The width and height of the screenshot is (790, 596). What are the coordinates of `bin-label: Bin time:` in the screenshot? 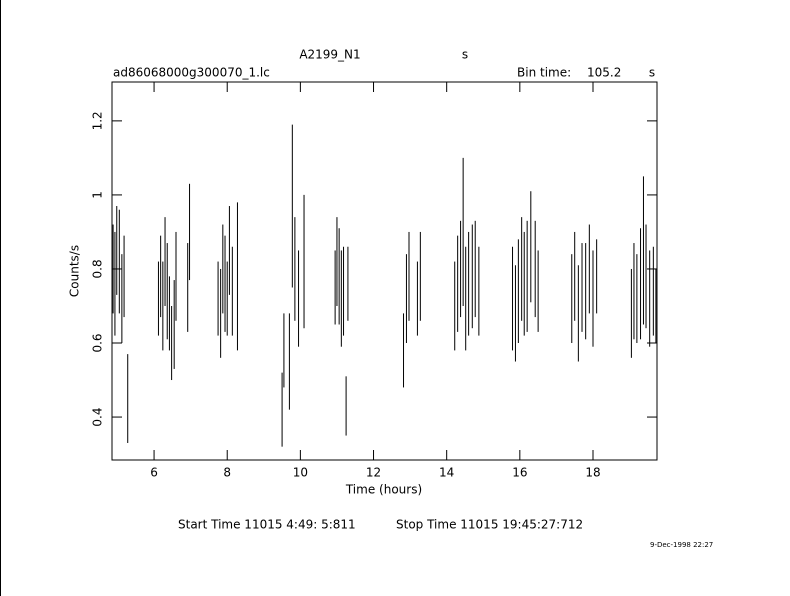 It's located at (544, 73).